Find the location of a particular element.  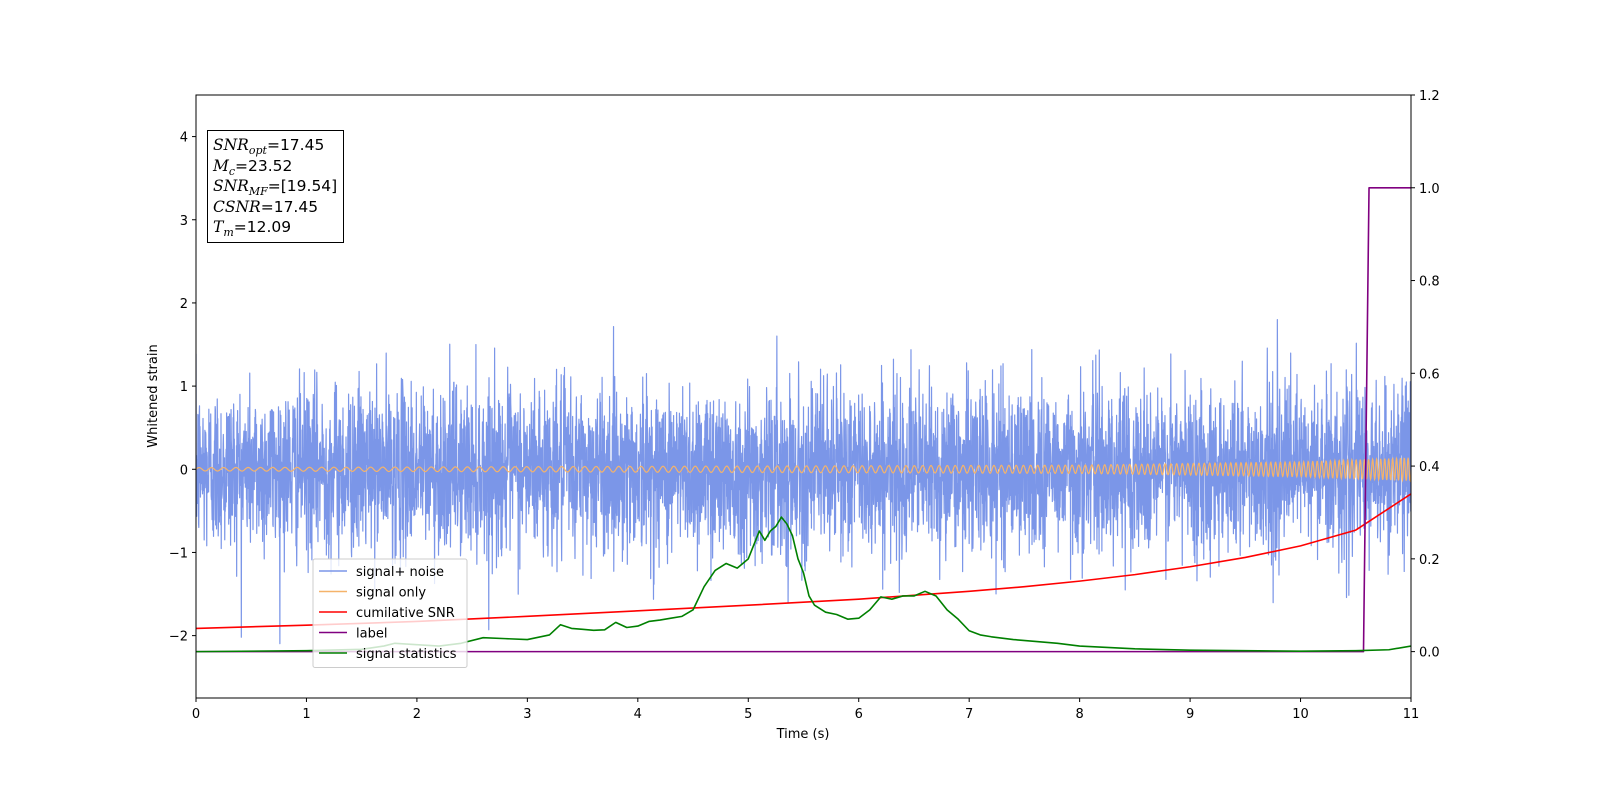

legend-frame is located at coordinates (390, 613).